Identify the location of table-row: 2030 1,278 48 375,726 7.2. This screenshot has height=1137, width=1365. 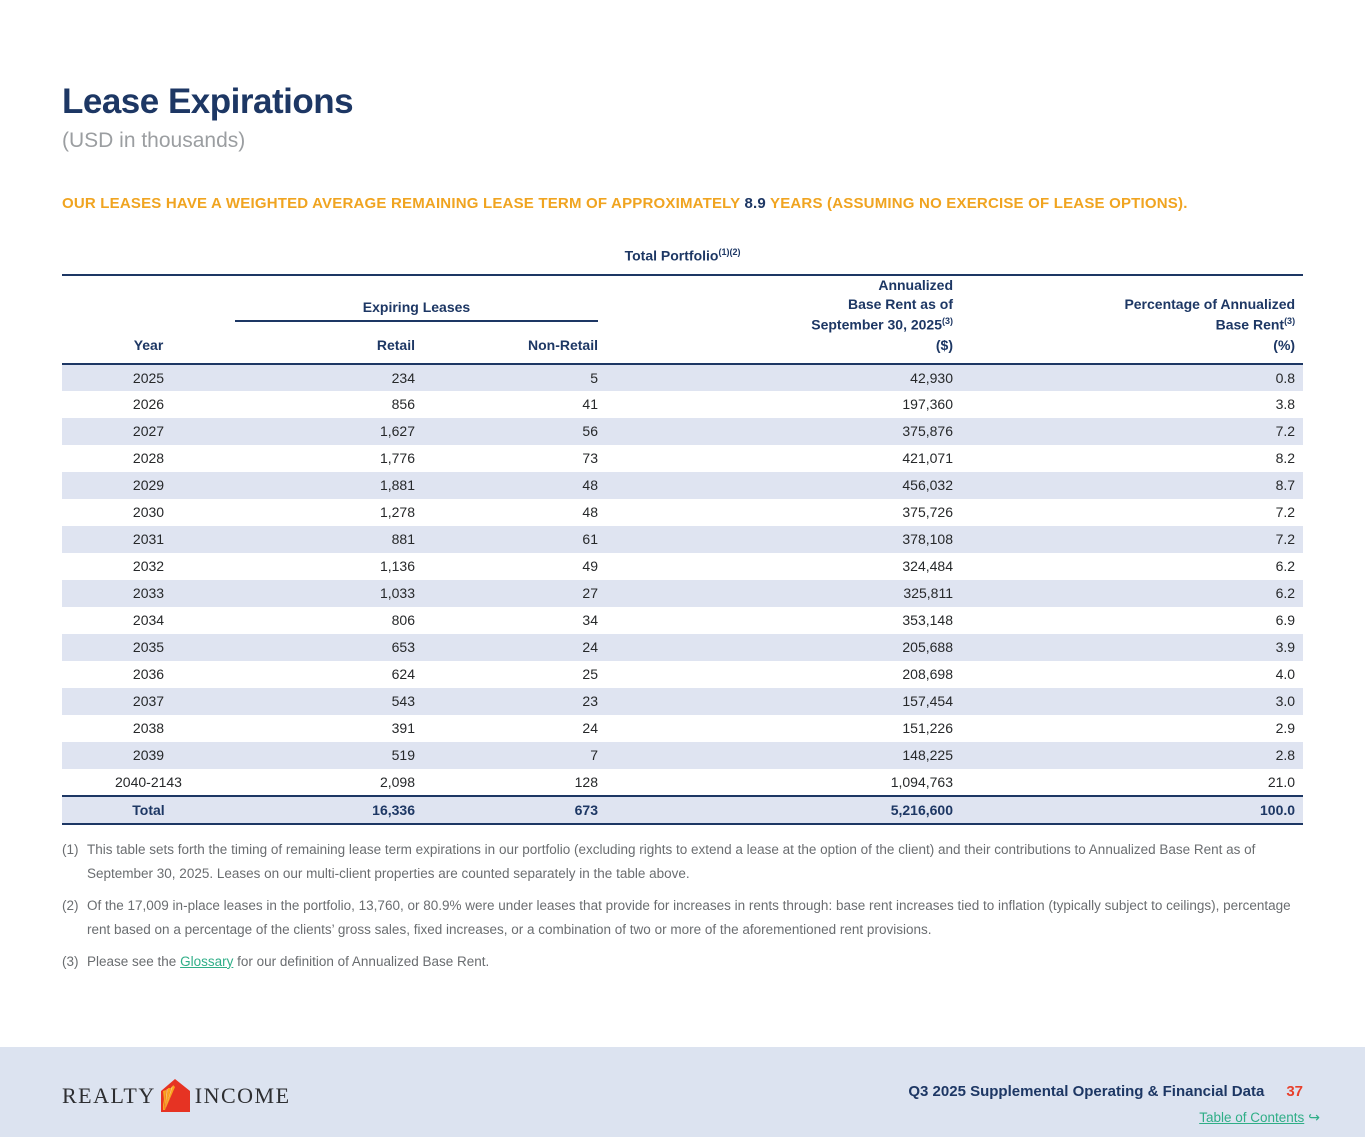
(682, 512).